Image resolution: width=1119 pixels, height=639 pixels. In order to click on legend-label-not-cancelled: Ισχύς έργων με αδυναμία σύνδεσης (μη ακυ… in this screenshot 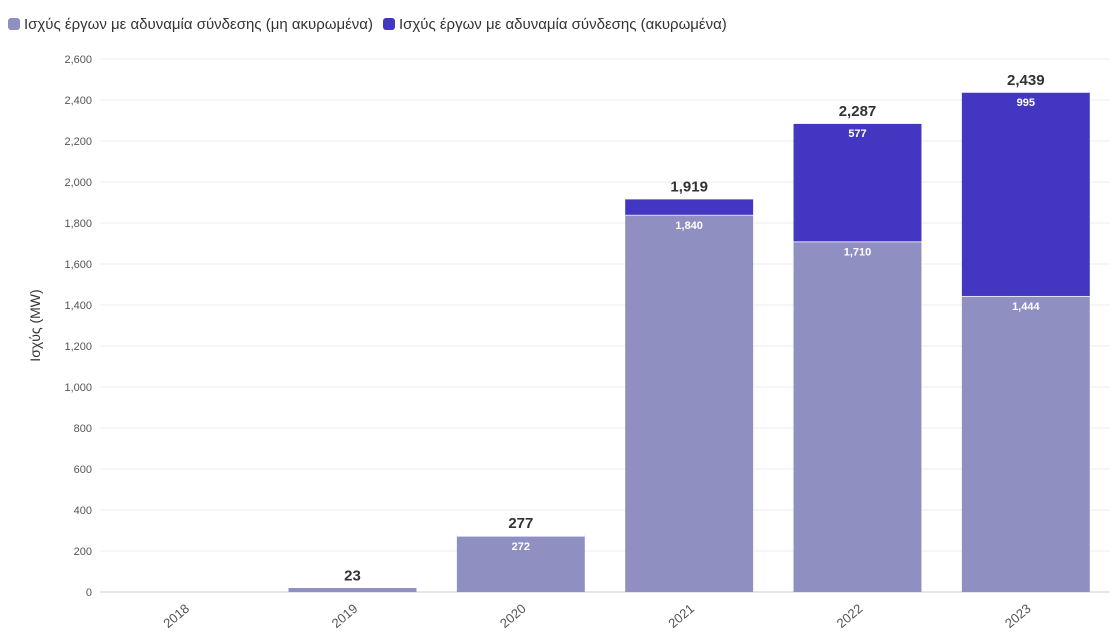, I will do `click(198, 24)`.